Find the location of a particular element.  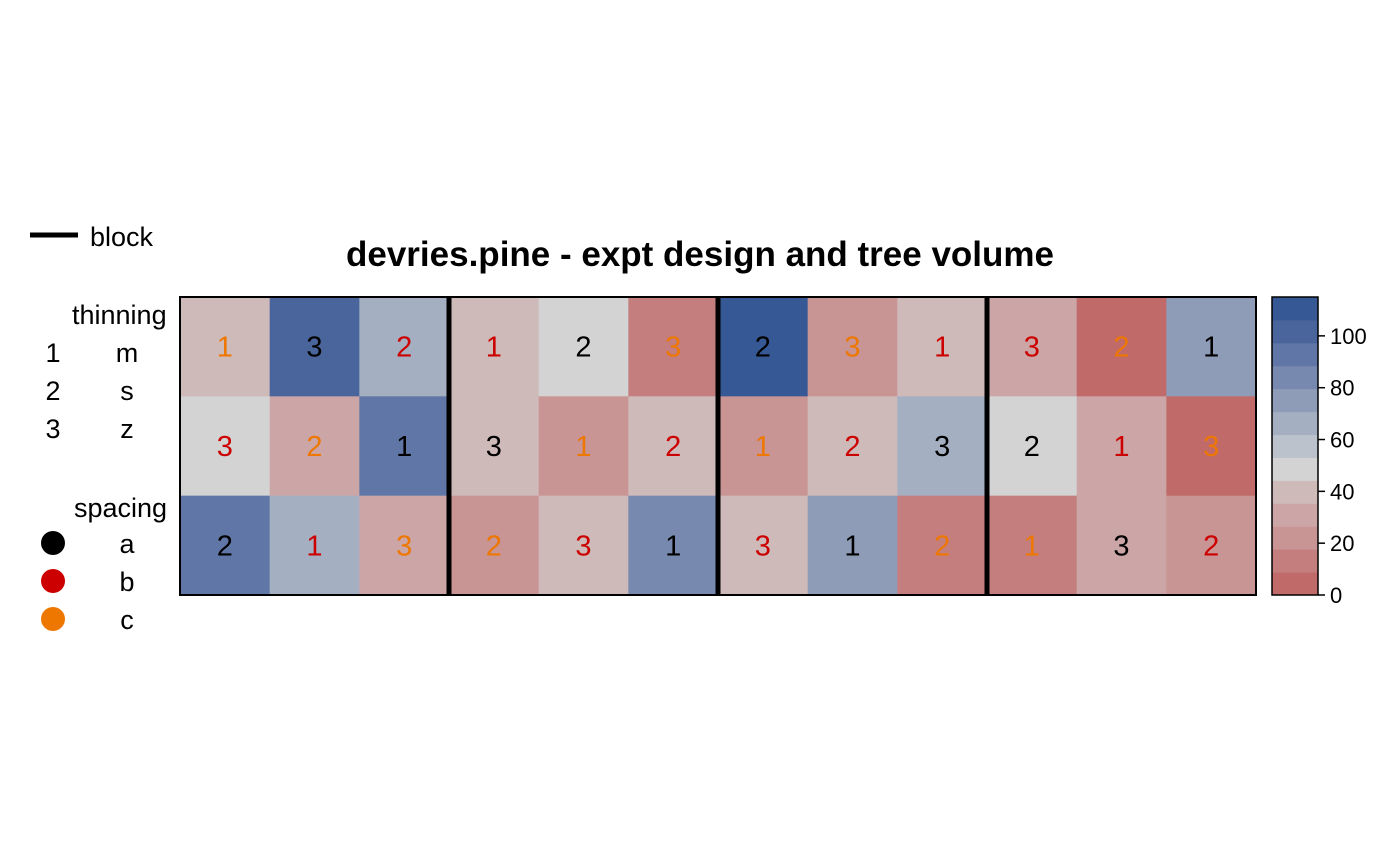

plot-label-r1-c2: 3 is located at coordinates (314, 348).